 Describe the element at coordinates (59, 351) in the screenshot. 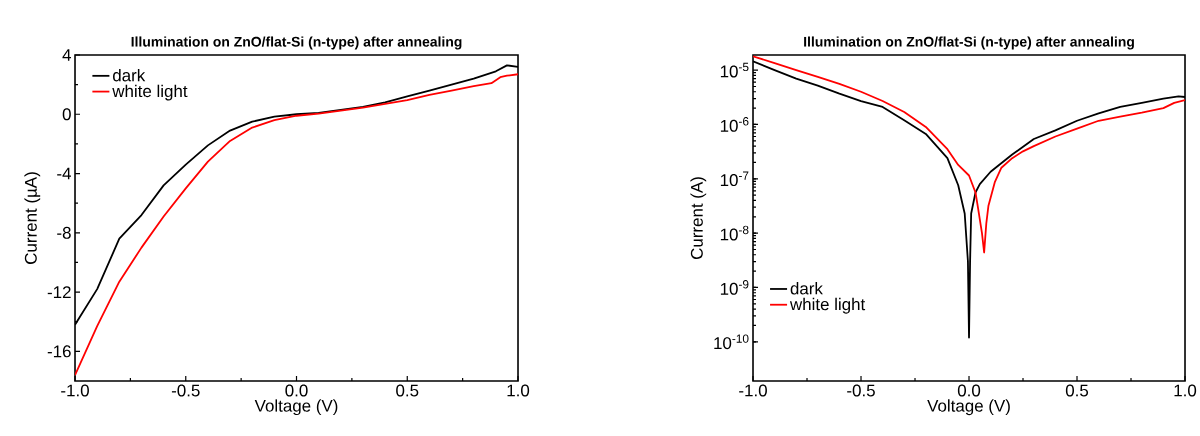

I see `y-tick-label: -16` at that location.